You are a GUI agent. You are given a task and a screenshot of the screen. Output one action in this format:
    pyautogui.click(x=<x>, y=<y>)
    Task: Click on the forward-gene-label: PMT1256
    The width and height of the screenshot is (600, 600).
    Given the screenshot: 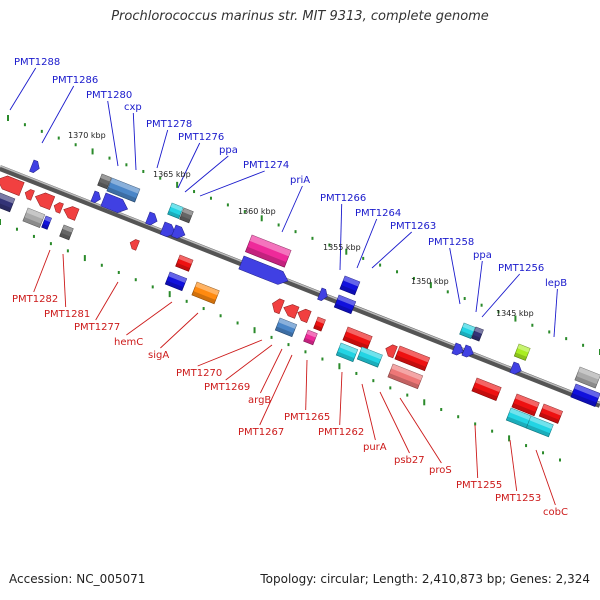 What is the action you would take?
    pyautogui.click(x=521, y=268)
    